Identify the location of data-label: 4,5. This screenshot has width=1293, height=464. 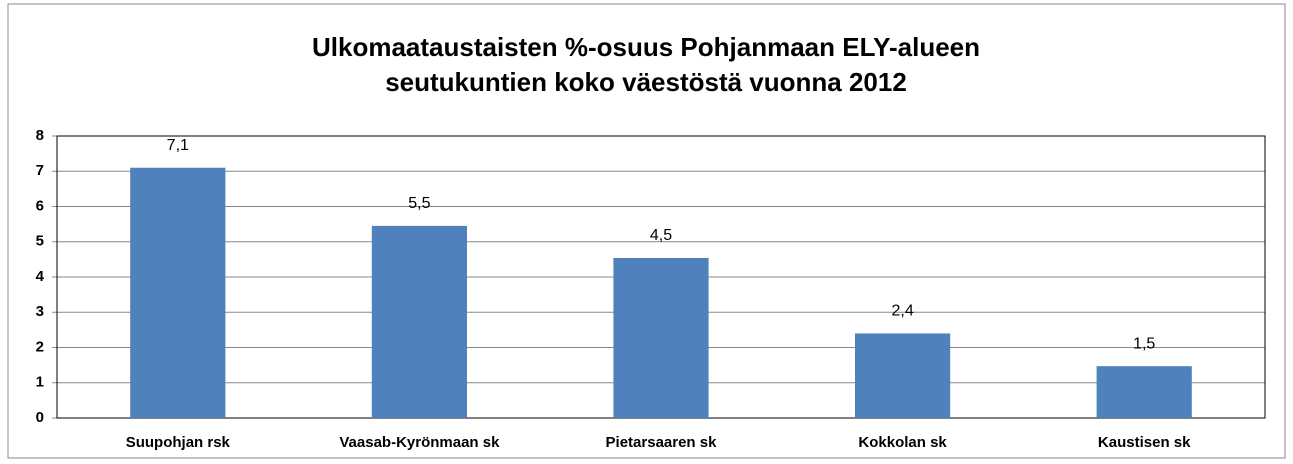
(661, 235).